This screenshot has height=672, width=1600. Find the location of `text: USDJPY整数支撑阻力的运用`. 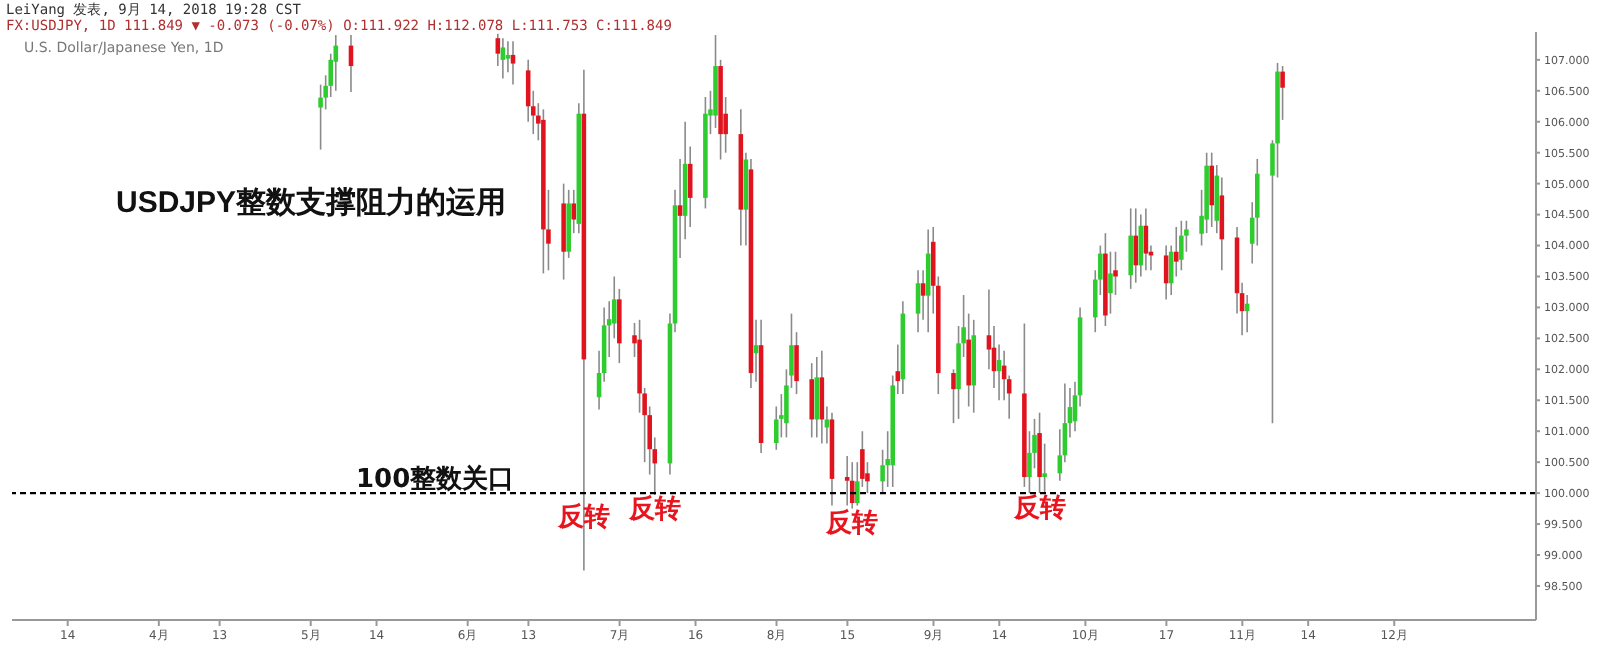

text: USDJPY整数支撑阻力的运用 is located at coordinates (311, 203).